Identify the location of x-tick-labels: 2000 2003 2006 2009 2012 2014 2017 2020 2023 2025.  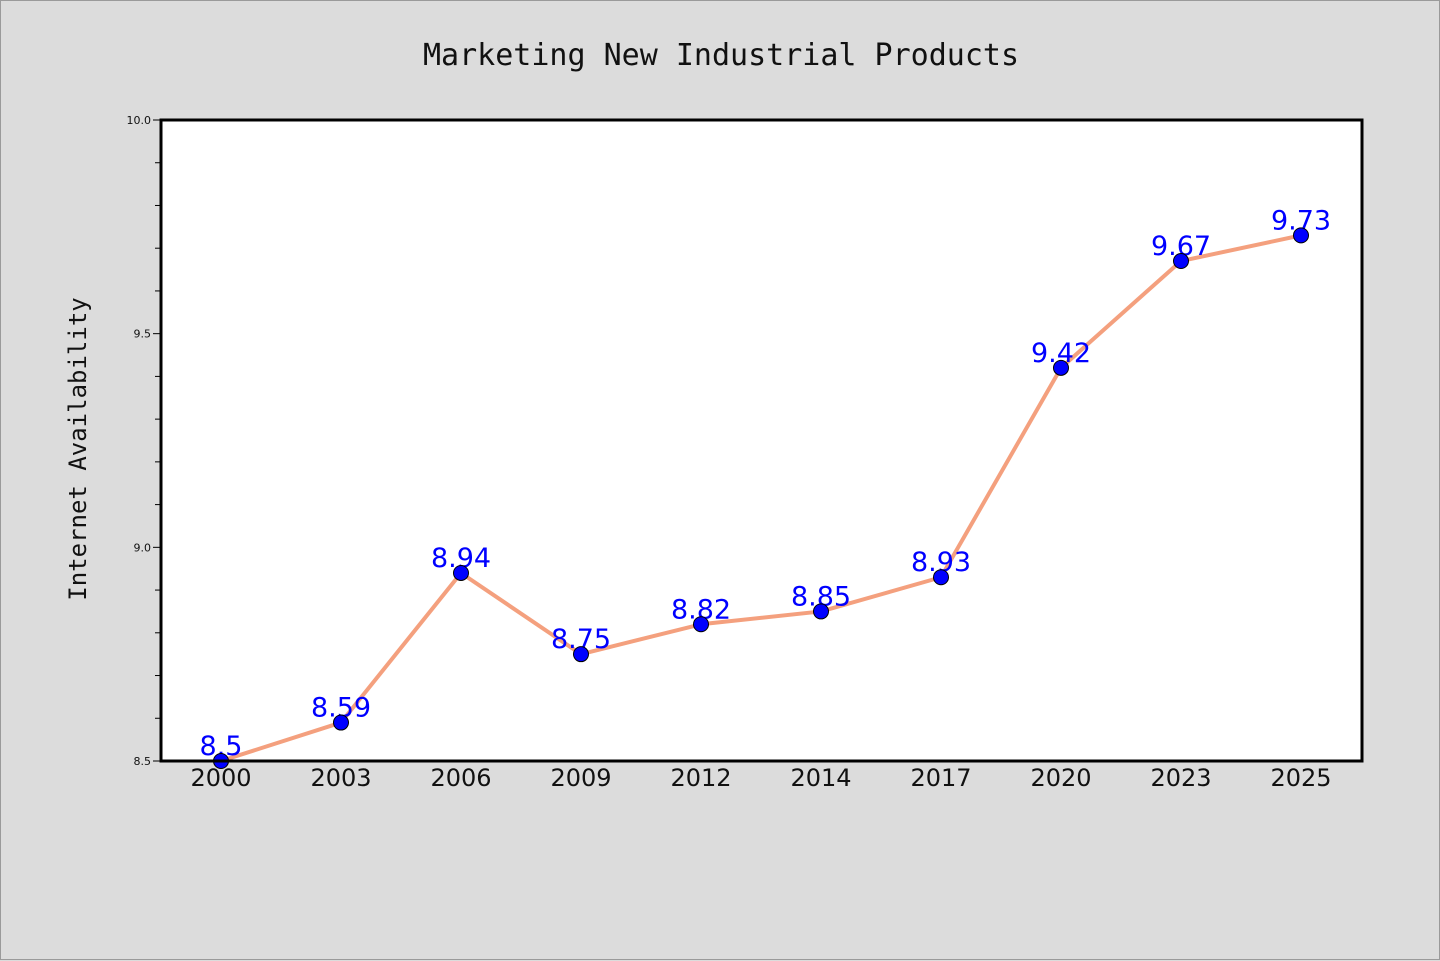
(760, 778).